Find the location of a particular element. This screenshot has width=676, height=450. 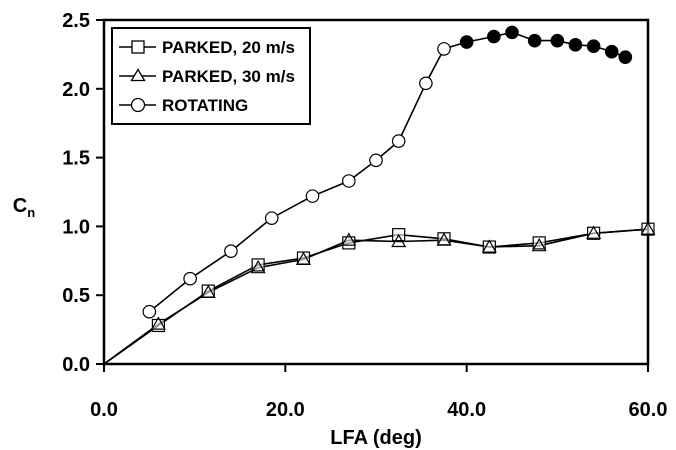

y-tick-label: 1.0 is located at coordinates (76, 227).